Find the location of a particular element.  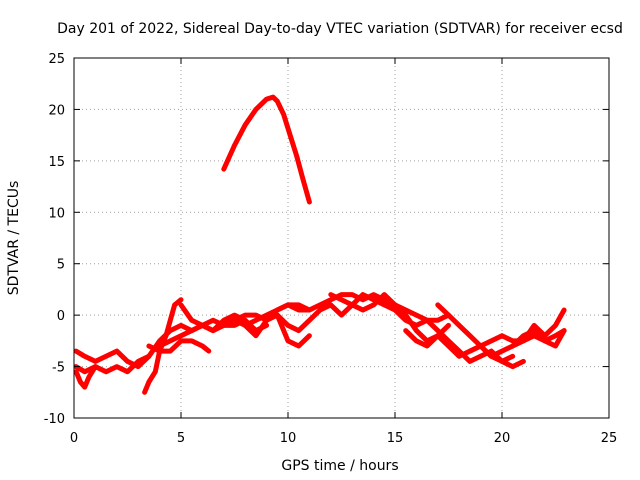

y-tick-label: -5 is located at coordinates (58, 368).